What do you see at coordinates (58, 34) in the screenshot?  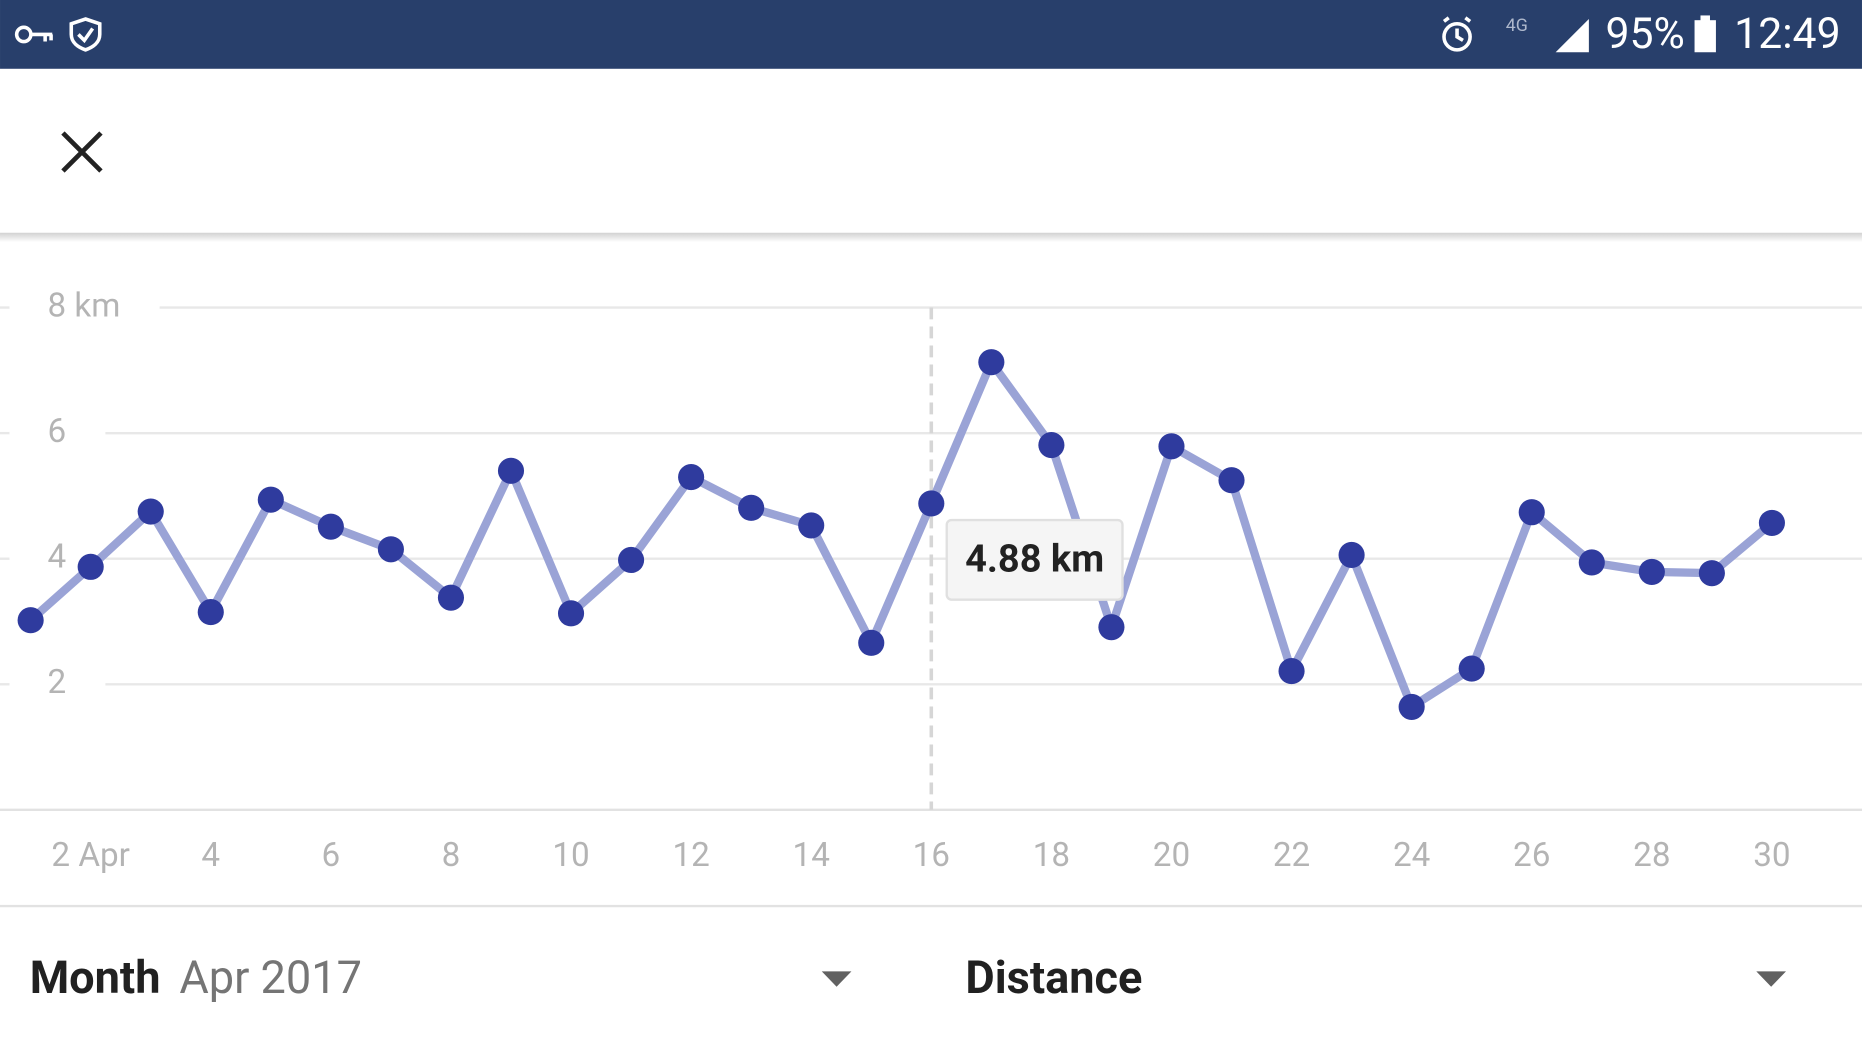 I see `status-icons-left` at bounding box center [58, 34].